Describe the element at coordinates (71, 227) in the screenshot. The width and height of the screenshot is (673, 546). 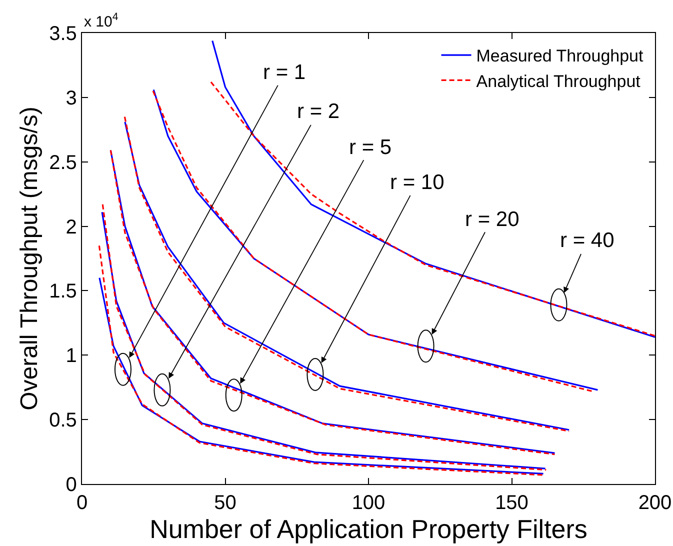
I see `y-tick-label: 2` at that location.